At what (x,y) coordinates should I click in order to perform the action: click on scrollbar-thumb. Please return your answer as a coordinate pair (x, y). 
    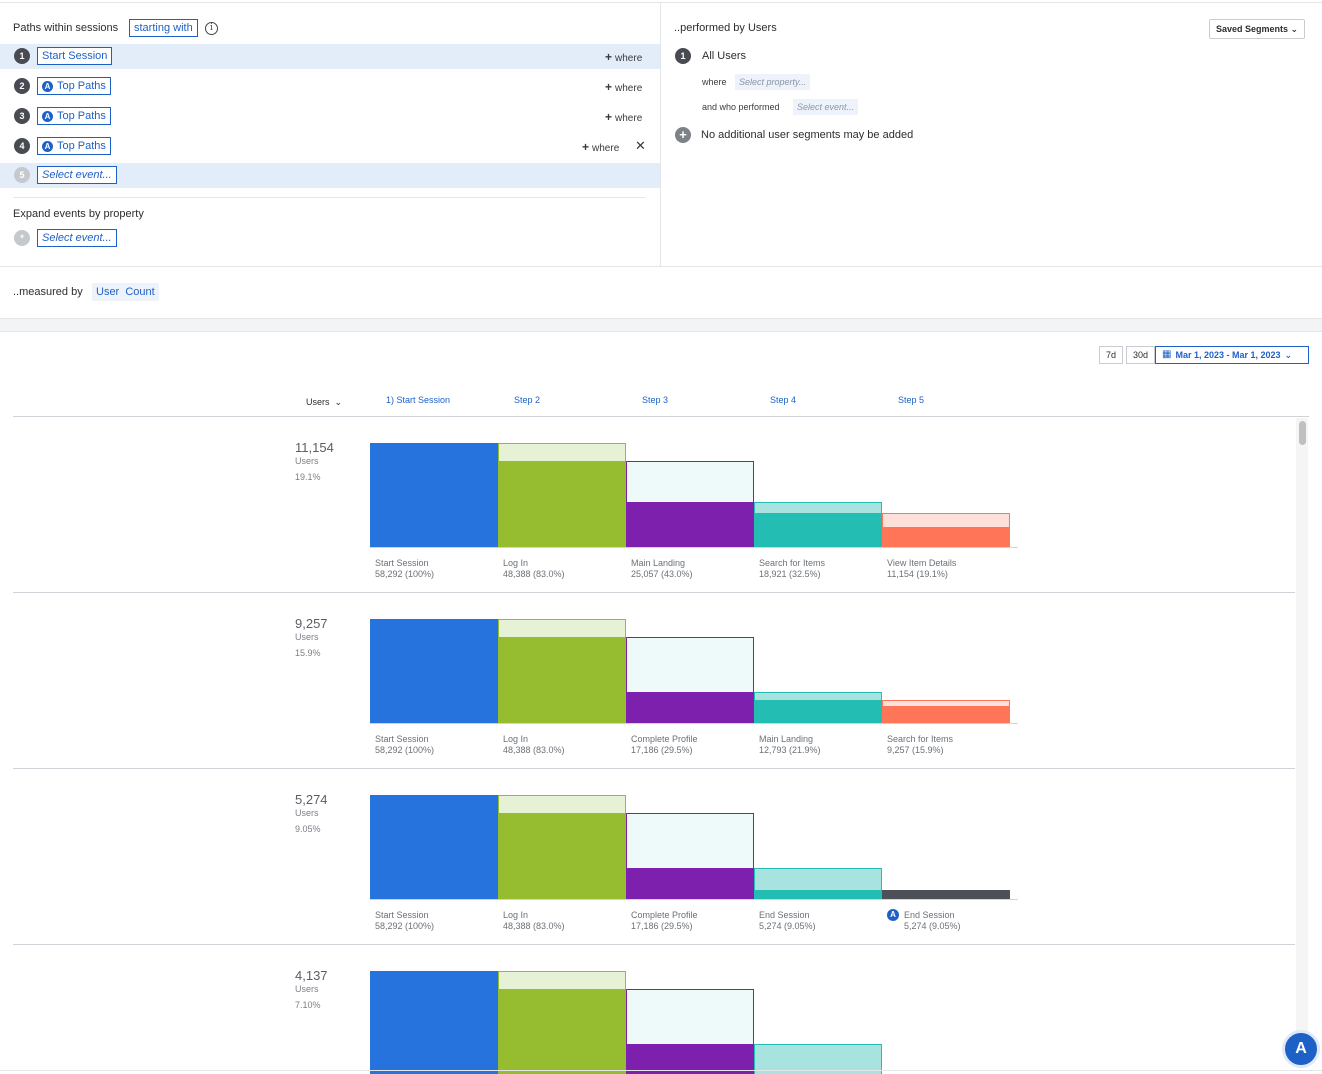
    Looking at the image, I should click on (1302, 433).